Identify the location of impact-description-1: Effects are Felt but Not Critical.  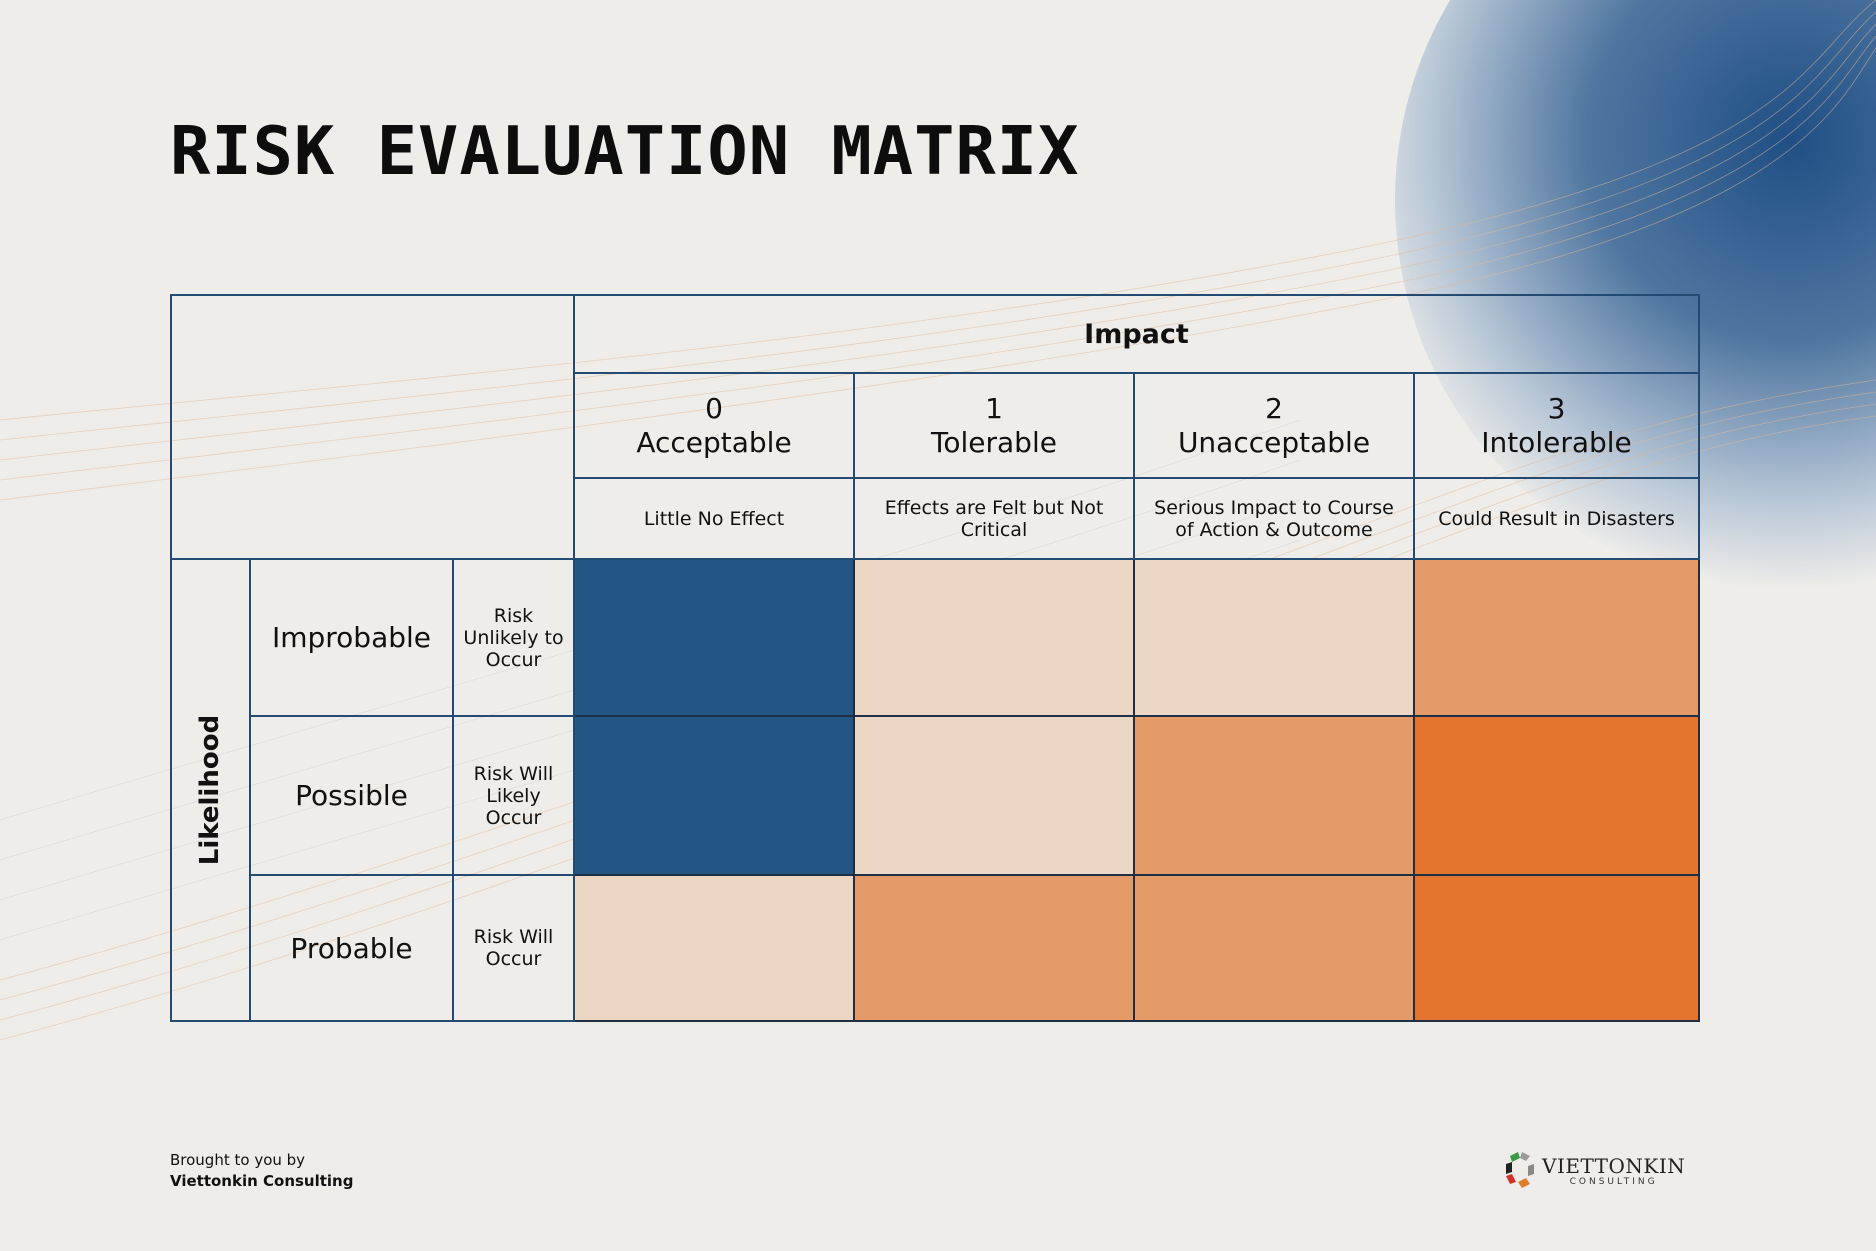
(995, 519).